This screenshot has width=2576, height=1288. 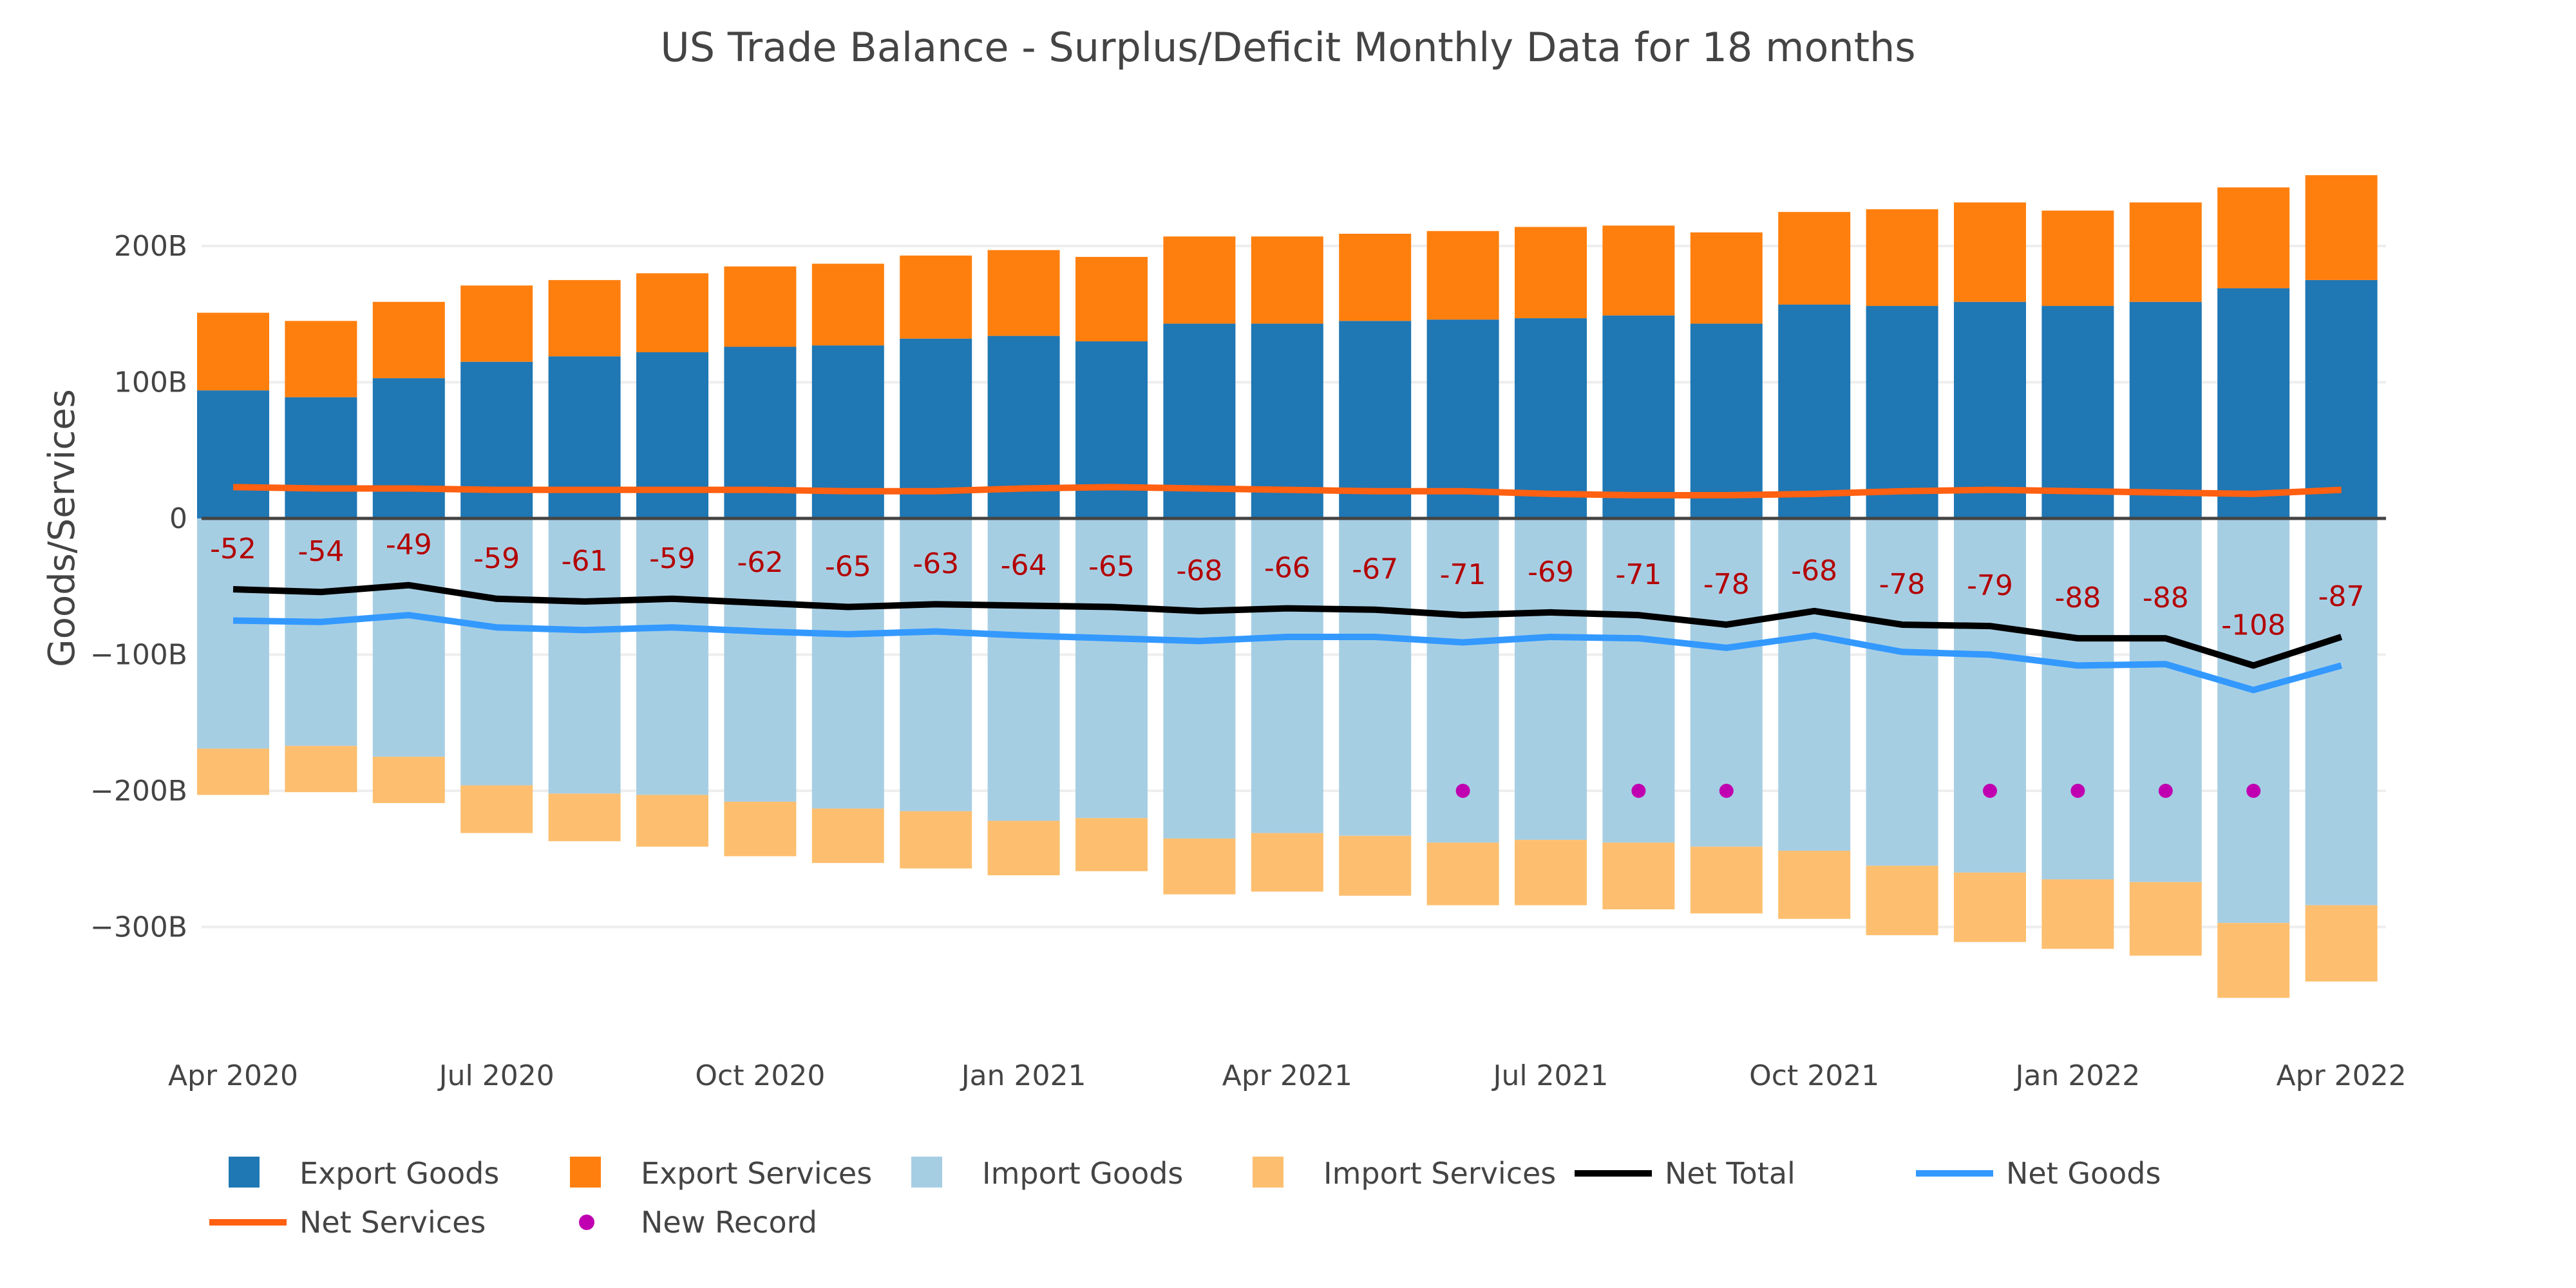 I want to click on x-tick-label: Oct 2020, so click(x=760, y=1075).